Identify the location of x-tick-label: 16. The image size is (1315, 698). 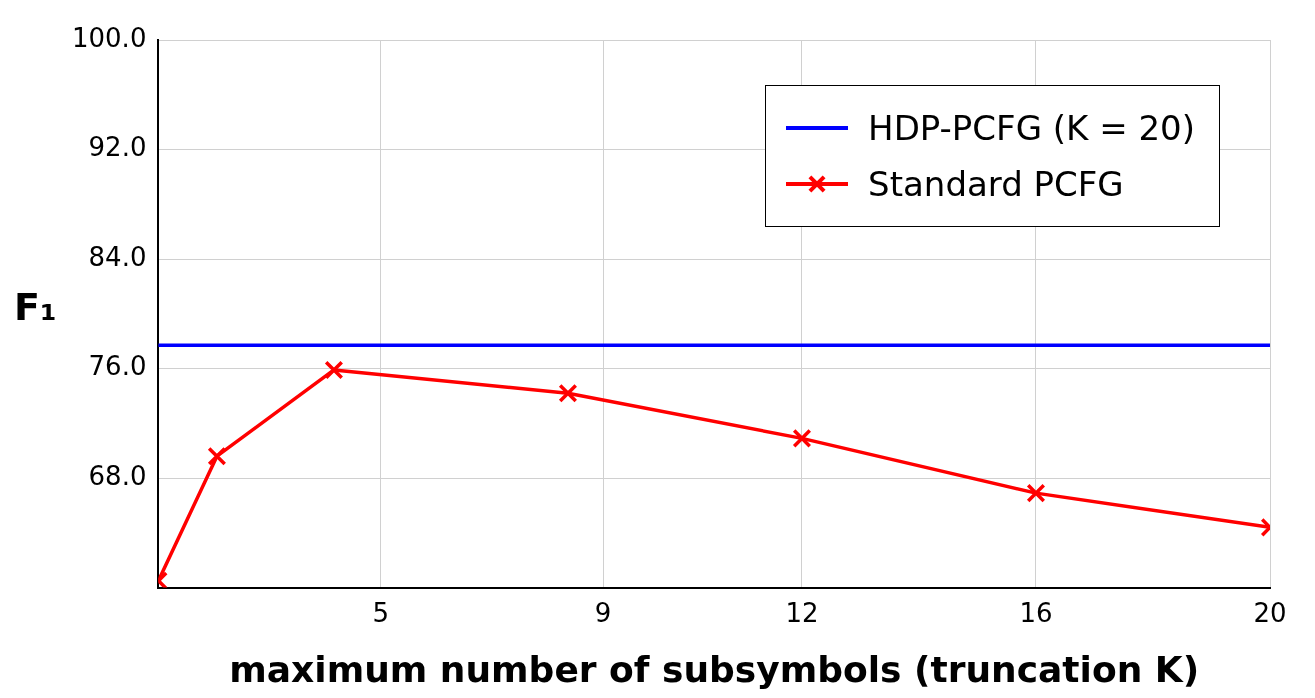
(1036, 612).